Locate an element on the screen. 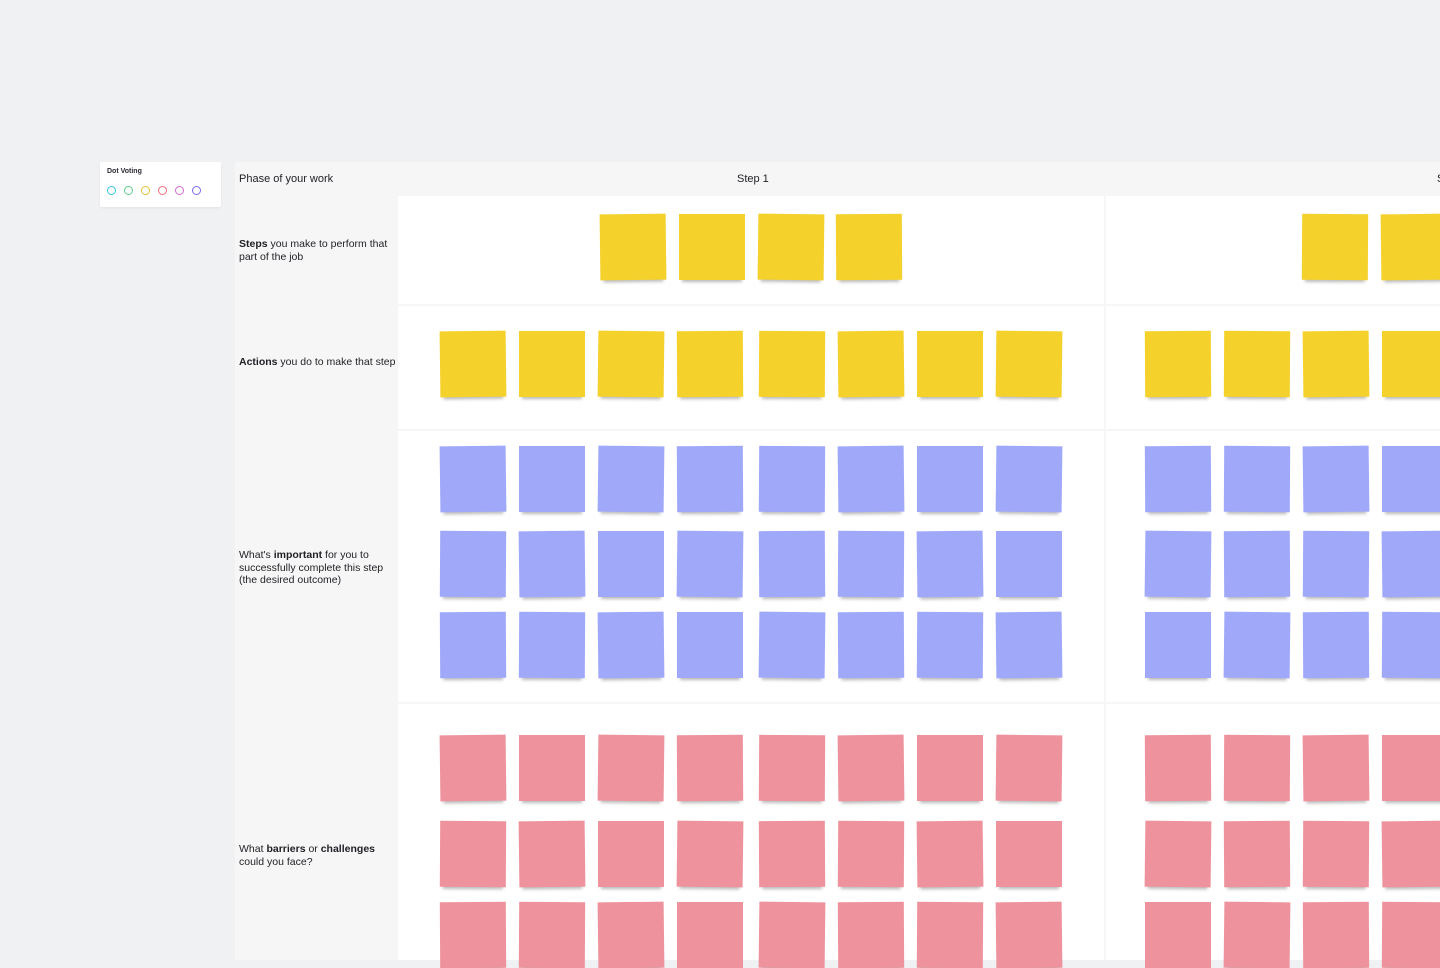 This screenshot has width=1440, height=968. voting-dot-cyan is located at coordinates (111, 190).